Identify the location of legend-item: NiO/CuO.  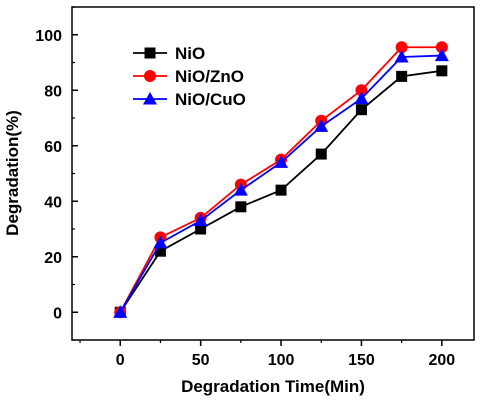
(189, 99).